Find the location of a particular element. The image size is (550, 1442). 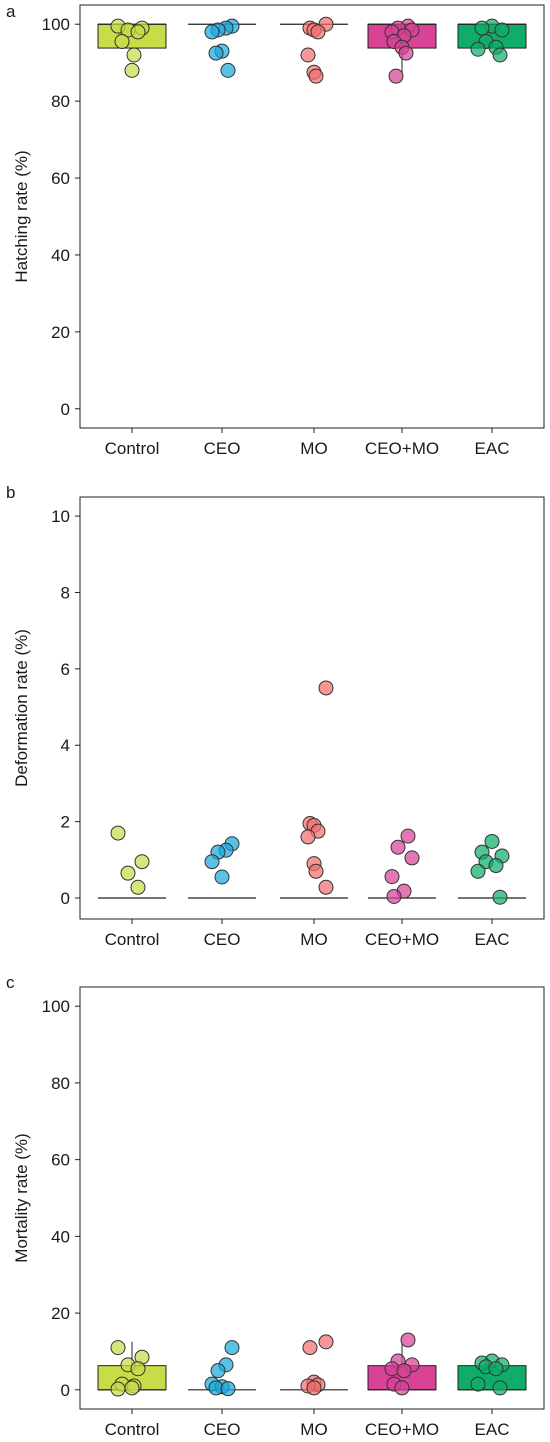

y-tick-label: 4 is located at coordinates (65, 745).